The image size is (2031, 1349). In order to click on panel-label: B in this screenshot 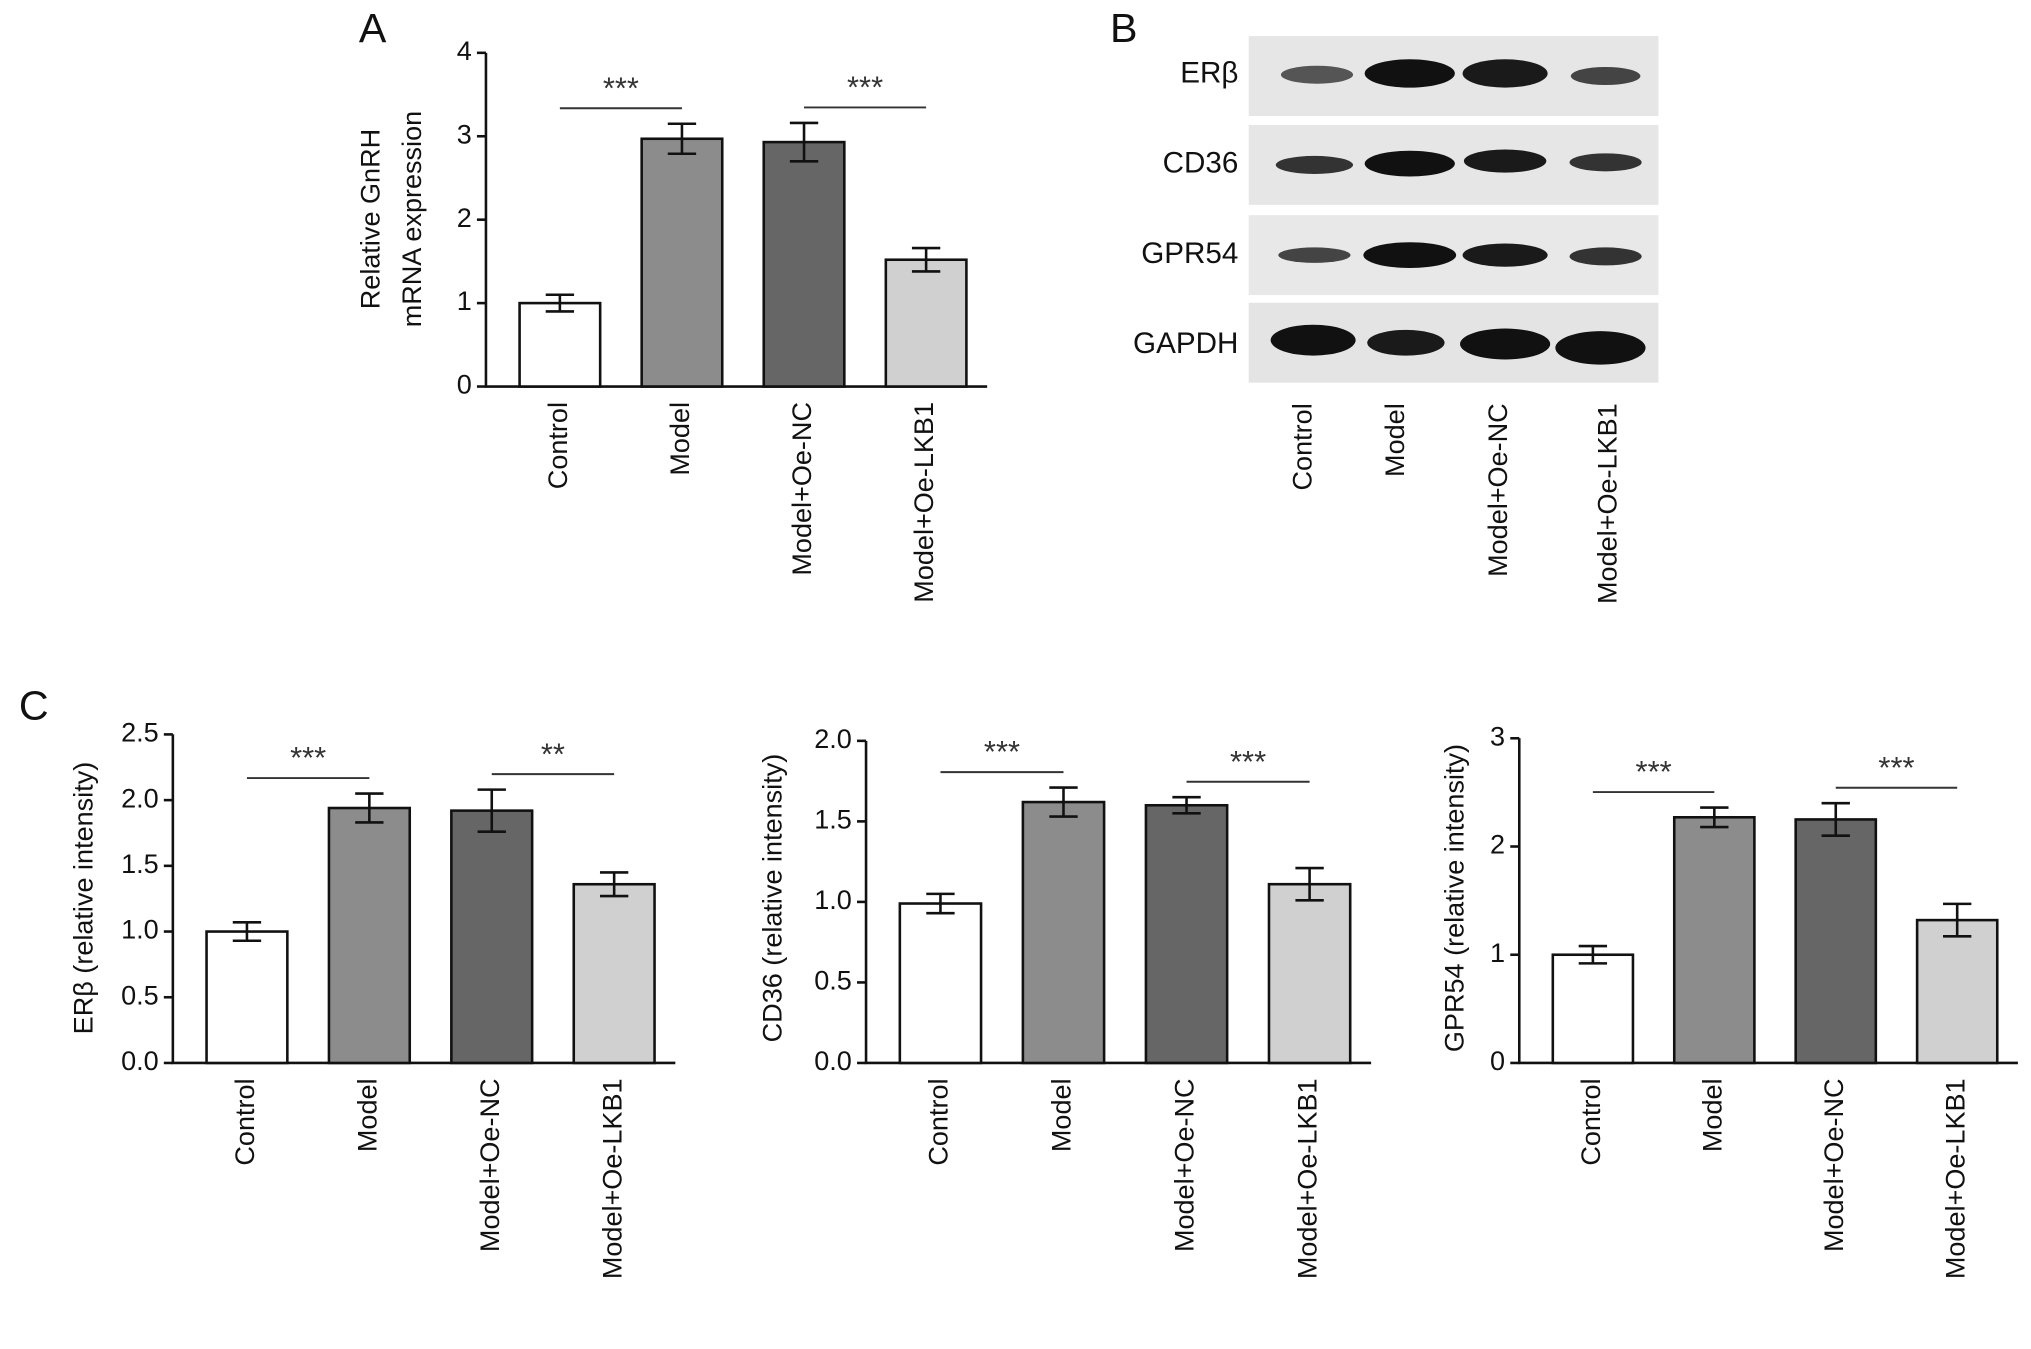, I will do `click(1123, 28)`.